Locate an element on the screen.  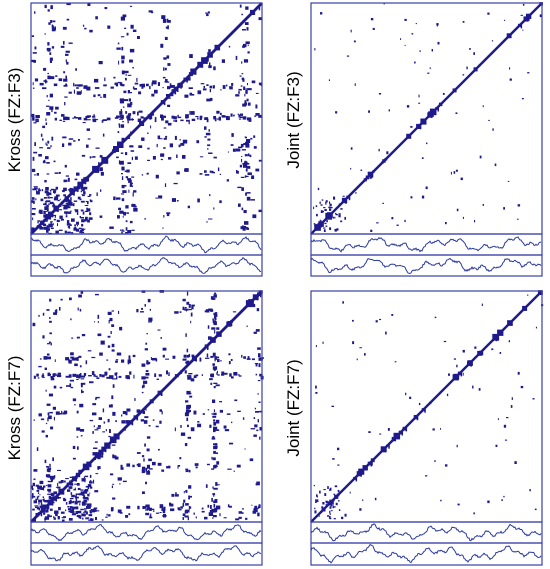
panel-label-kross-f3: Kross (FZ:F3) is located at coordinates (14, 120).